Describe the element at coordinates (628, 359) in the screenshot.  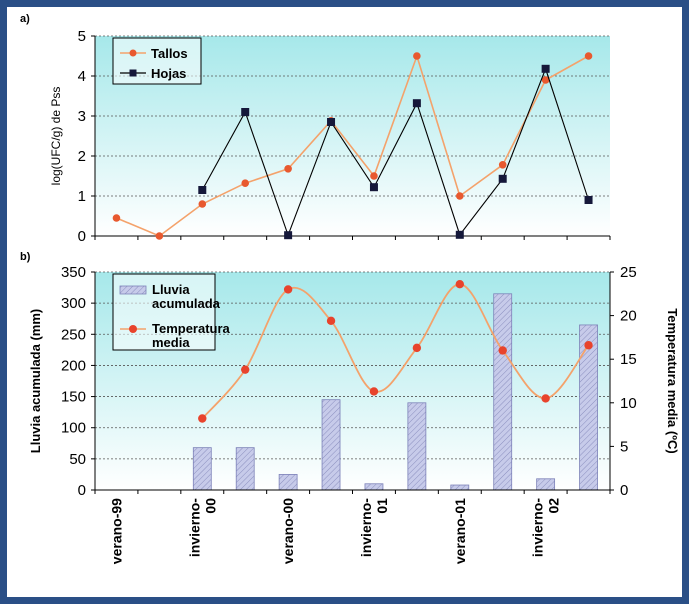
I see `plot-b-y2-tick-label: 15` at that location.